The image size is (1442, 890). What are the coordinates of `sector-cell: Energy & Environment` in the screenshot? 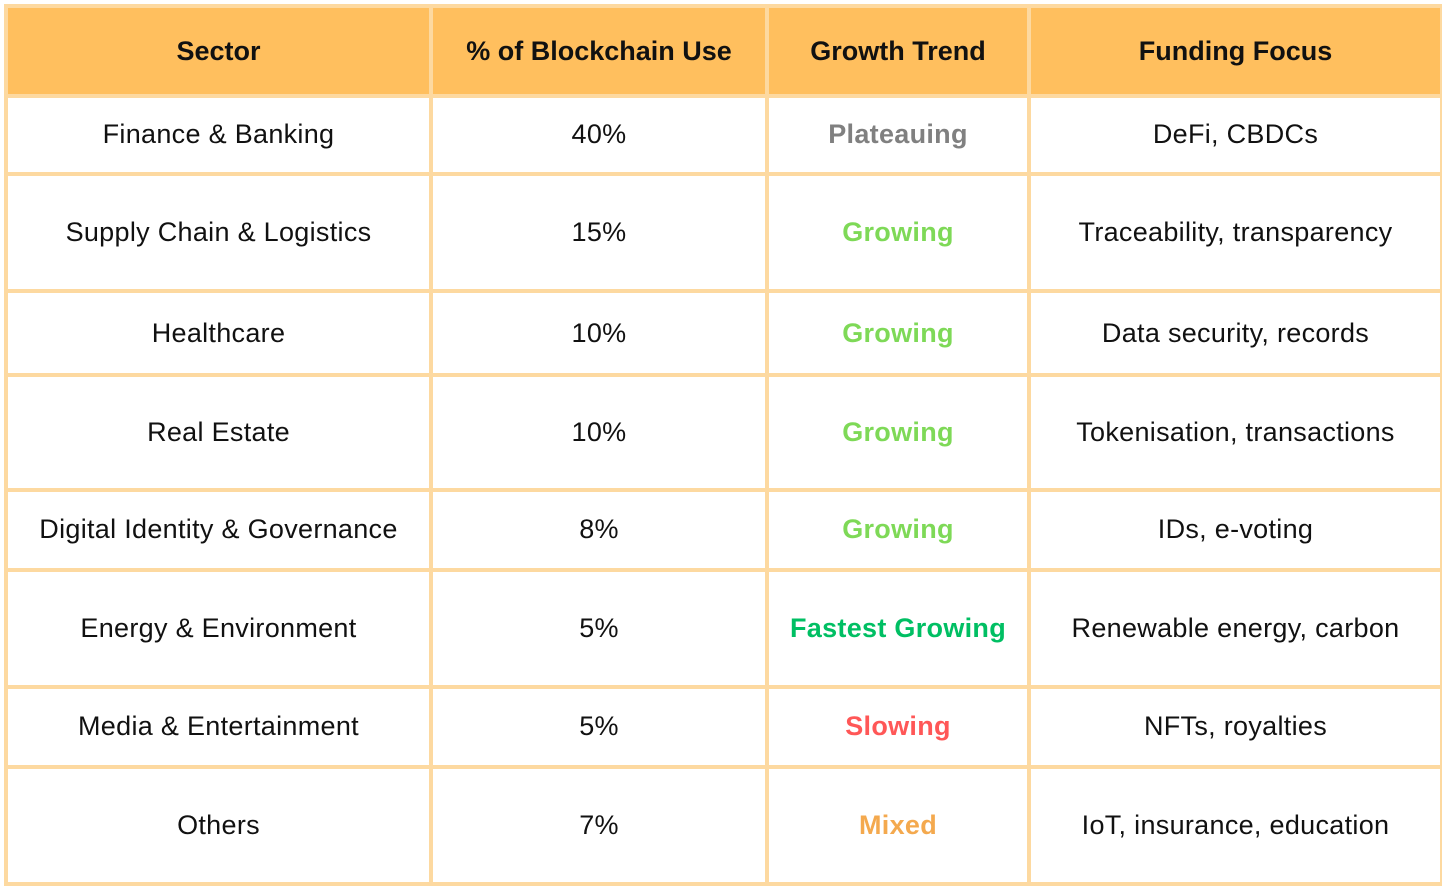 It's located at (218, 628).